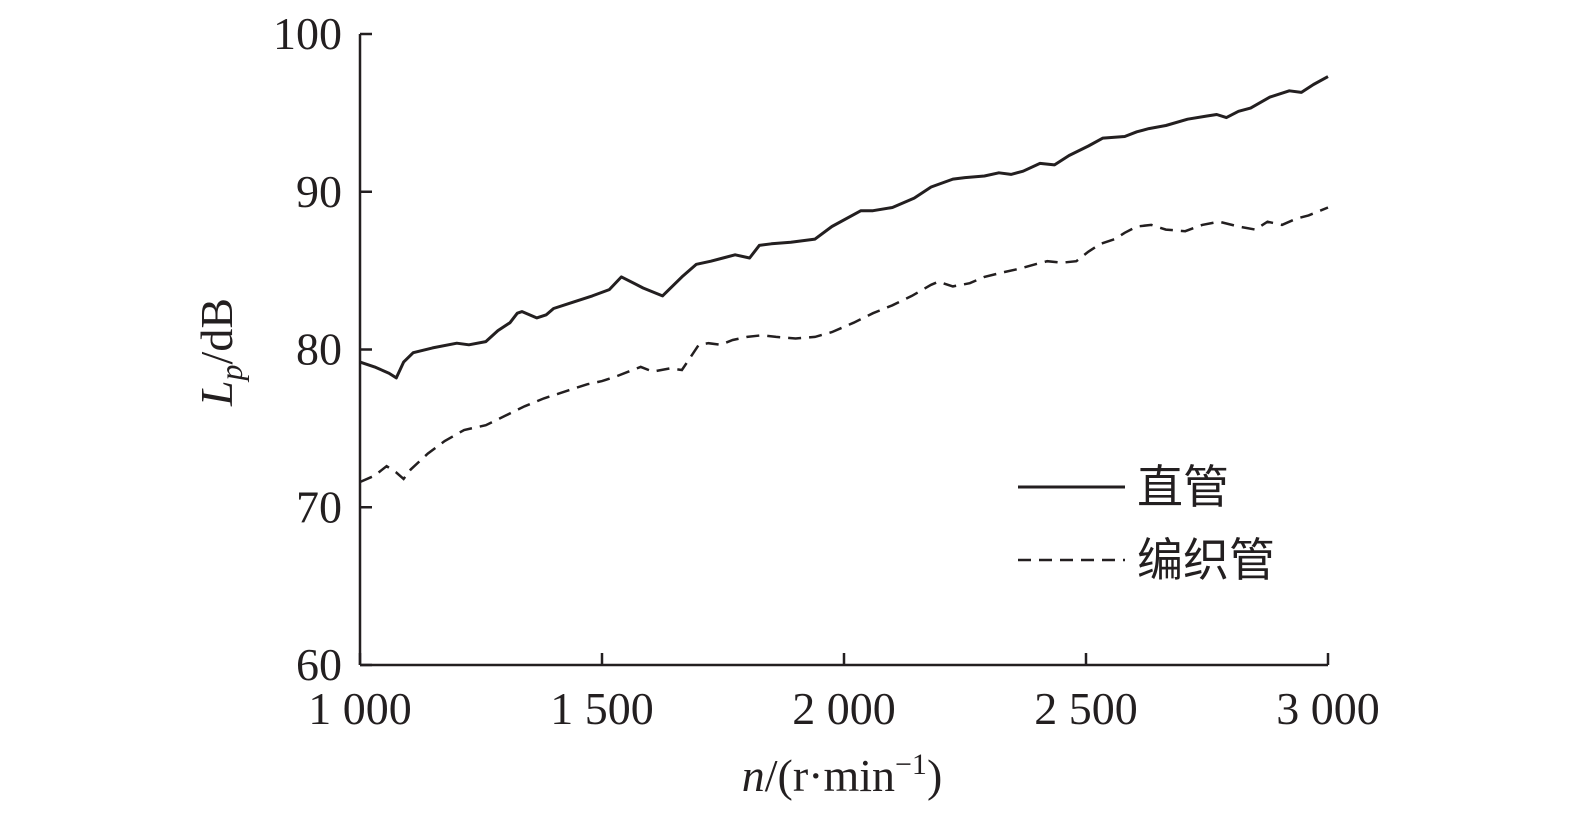 This screenshot has height=813, width=1575. I want to click on y-axis-title-main: L, so click(216, 393).